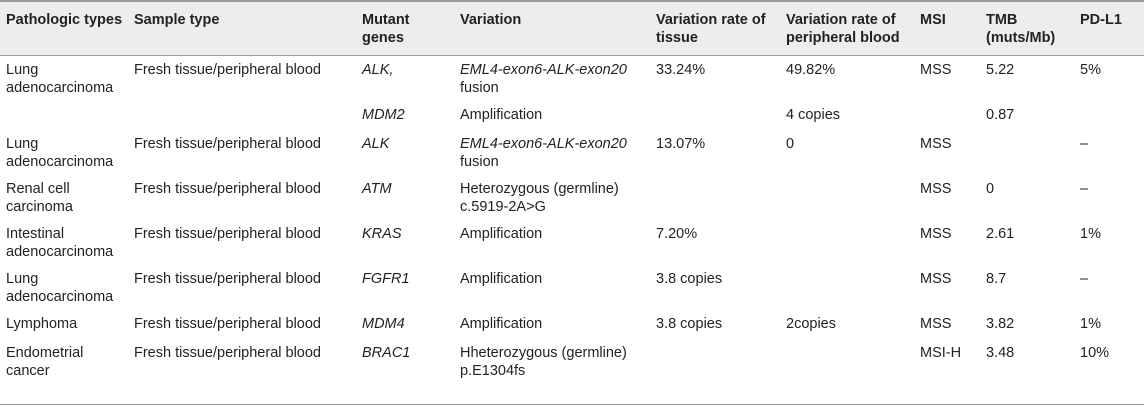  Describe the element at coordinates (552, 365) in the screenshot. I see `cell-variation: Hheterozygous (germline) p.E1304fs` at that location.